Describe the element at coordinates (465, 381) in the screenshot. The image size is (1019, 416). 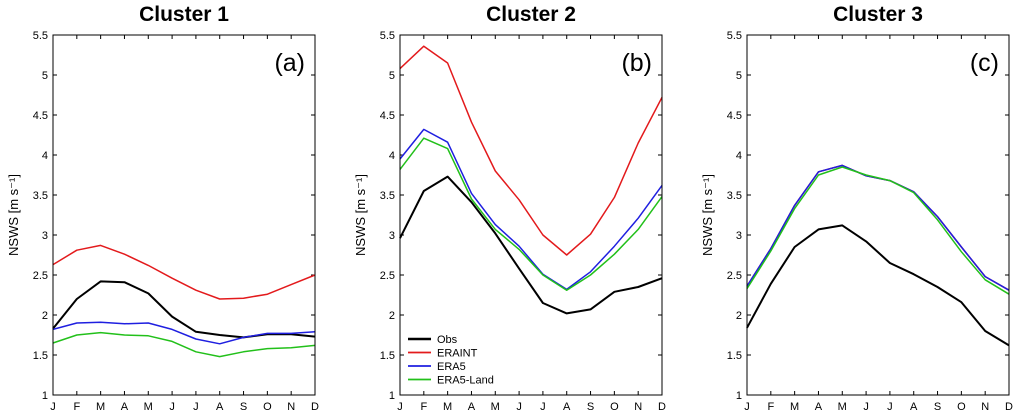
I see `legend-label-era5-land: ERA5-Land` at that location.